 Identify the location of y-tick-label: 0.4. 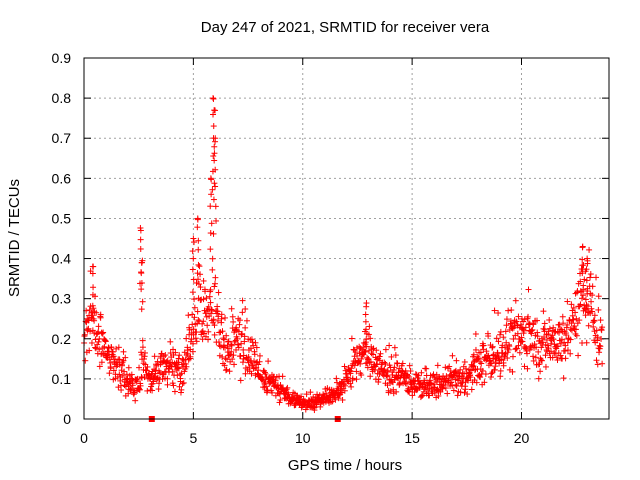
(62, 259).